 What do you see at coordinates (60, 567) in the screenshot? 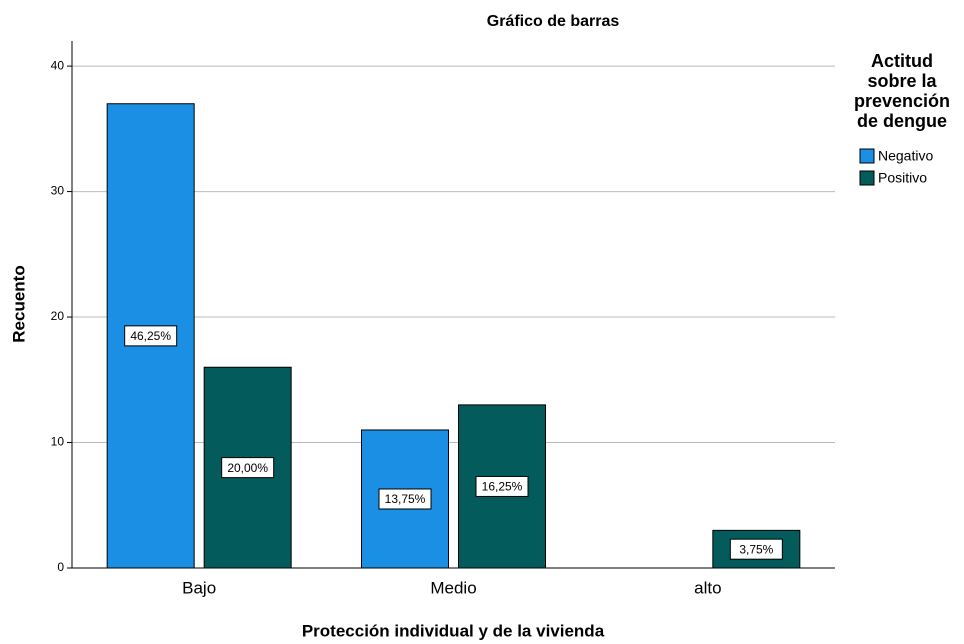
I see `y-tick-label: 0` at bounding box center [60, 567].